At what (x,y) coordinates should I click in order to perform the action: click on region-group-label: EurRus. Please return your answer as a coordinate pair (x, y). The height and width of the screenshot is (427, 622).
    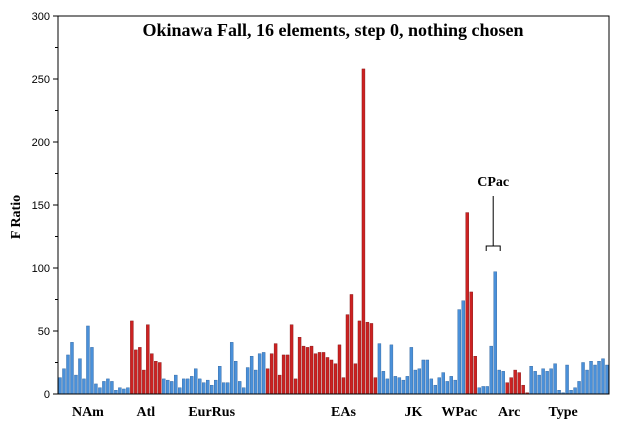
    Looking at the image, I should click on (211, 412).